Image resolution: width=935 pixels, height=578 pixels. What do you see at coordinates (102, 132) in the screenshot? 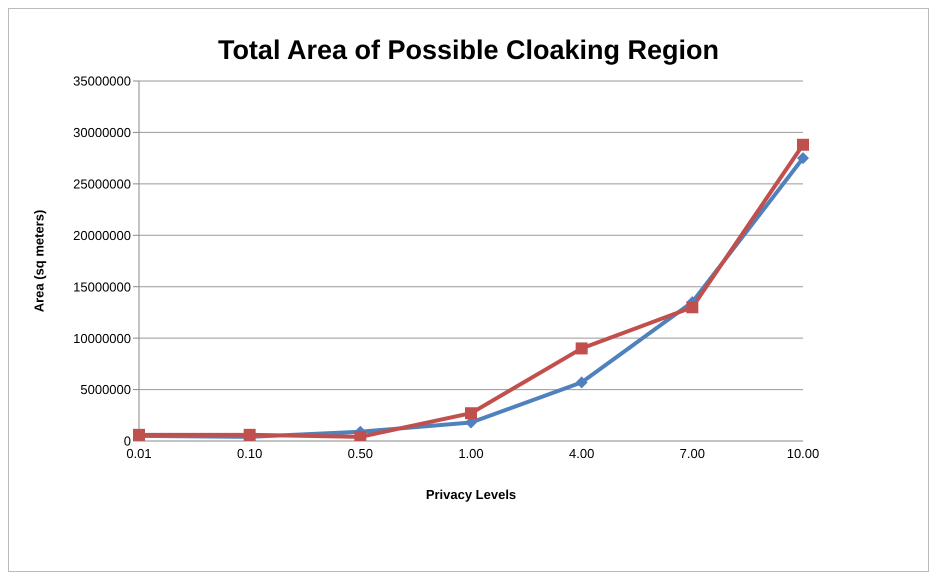
I see `y-tick-label: 30000000` at bounding box center [102, 132].